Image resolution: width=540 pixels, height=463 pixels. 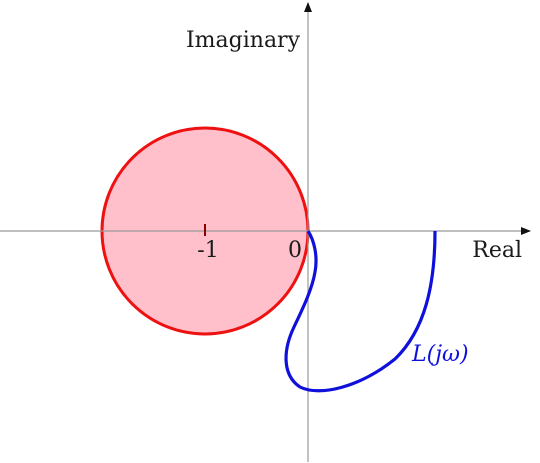 I want to click on curve-label: L(jω), so click(x=440, y=354).